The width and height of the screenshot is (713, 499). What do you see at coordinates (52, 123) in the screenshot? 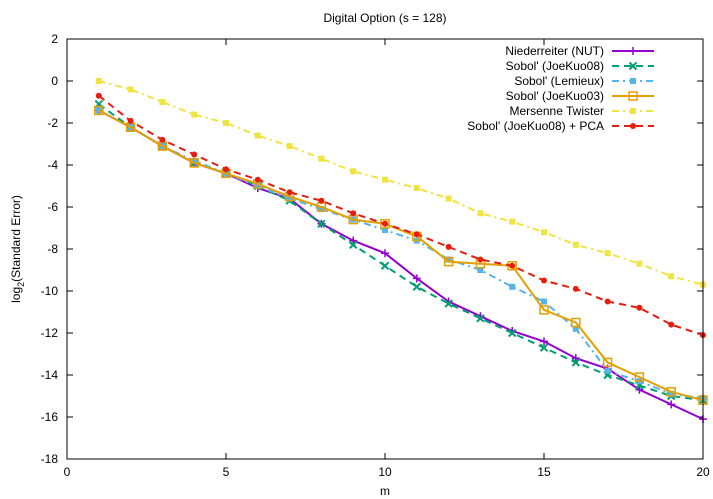
I see `y-tick-label: -2` at bounding box center [52, 123].